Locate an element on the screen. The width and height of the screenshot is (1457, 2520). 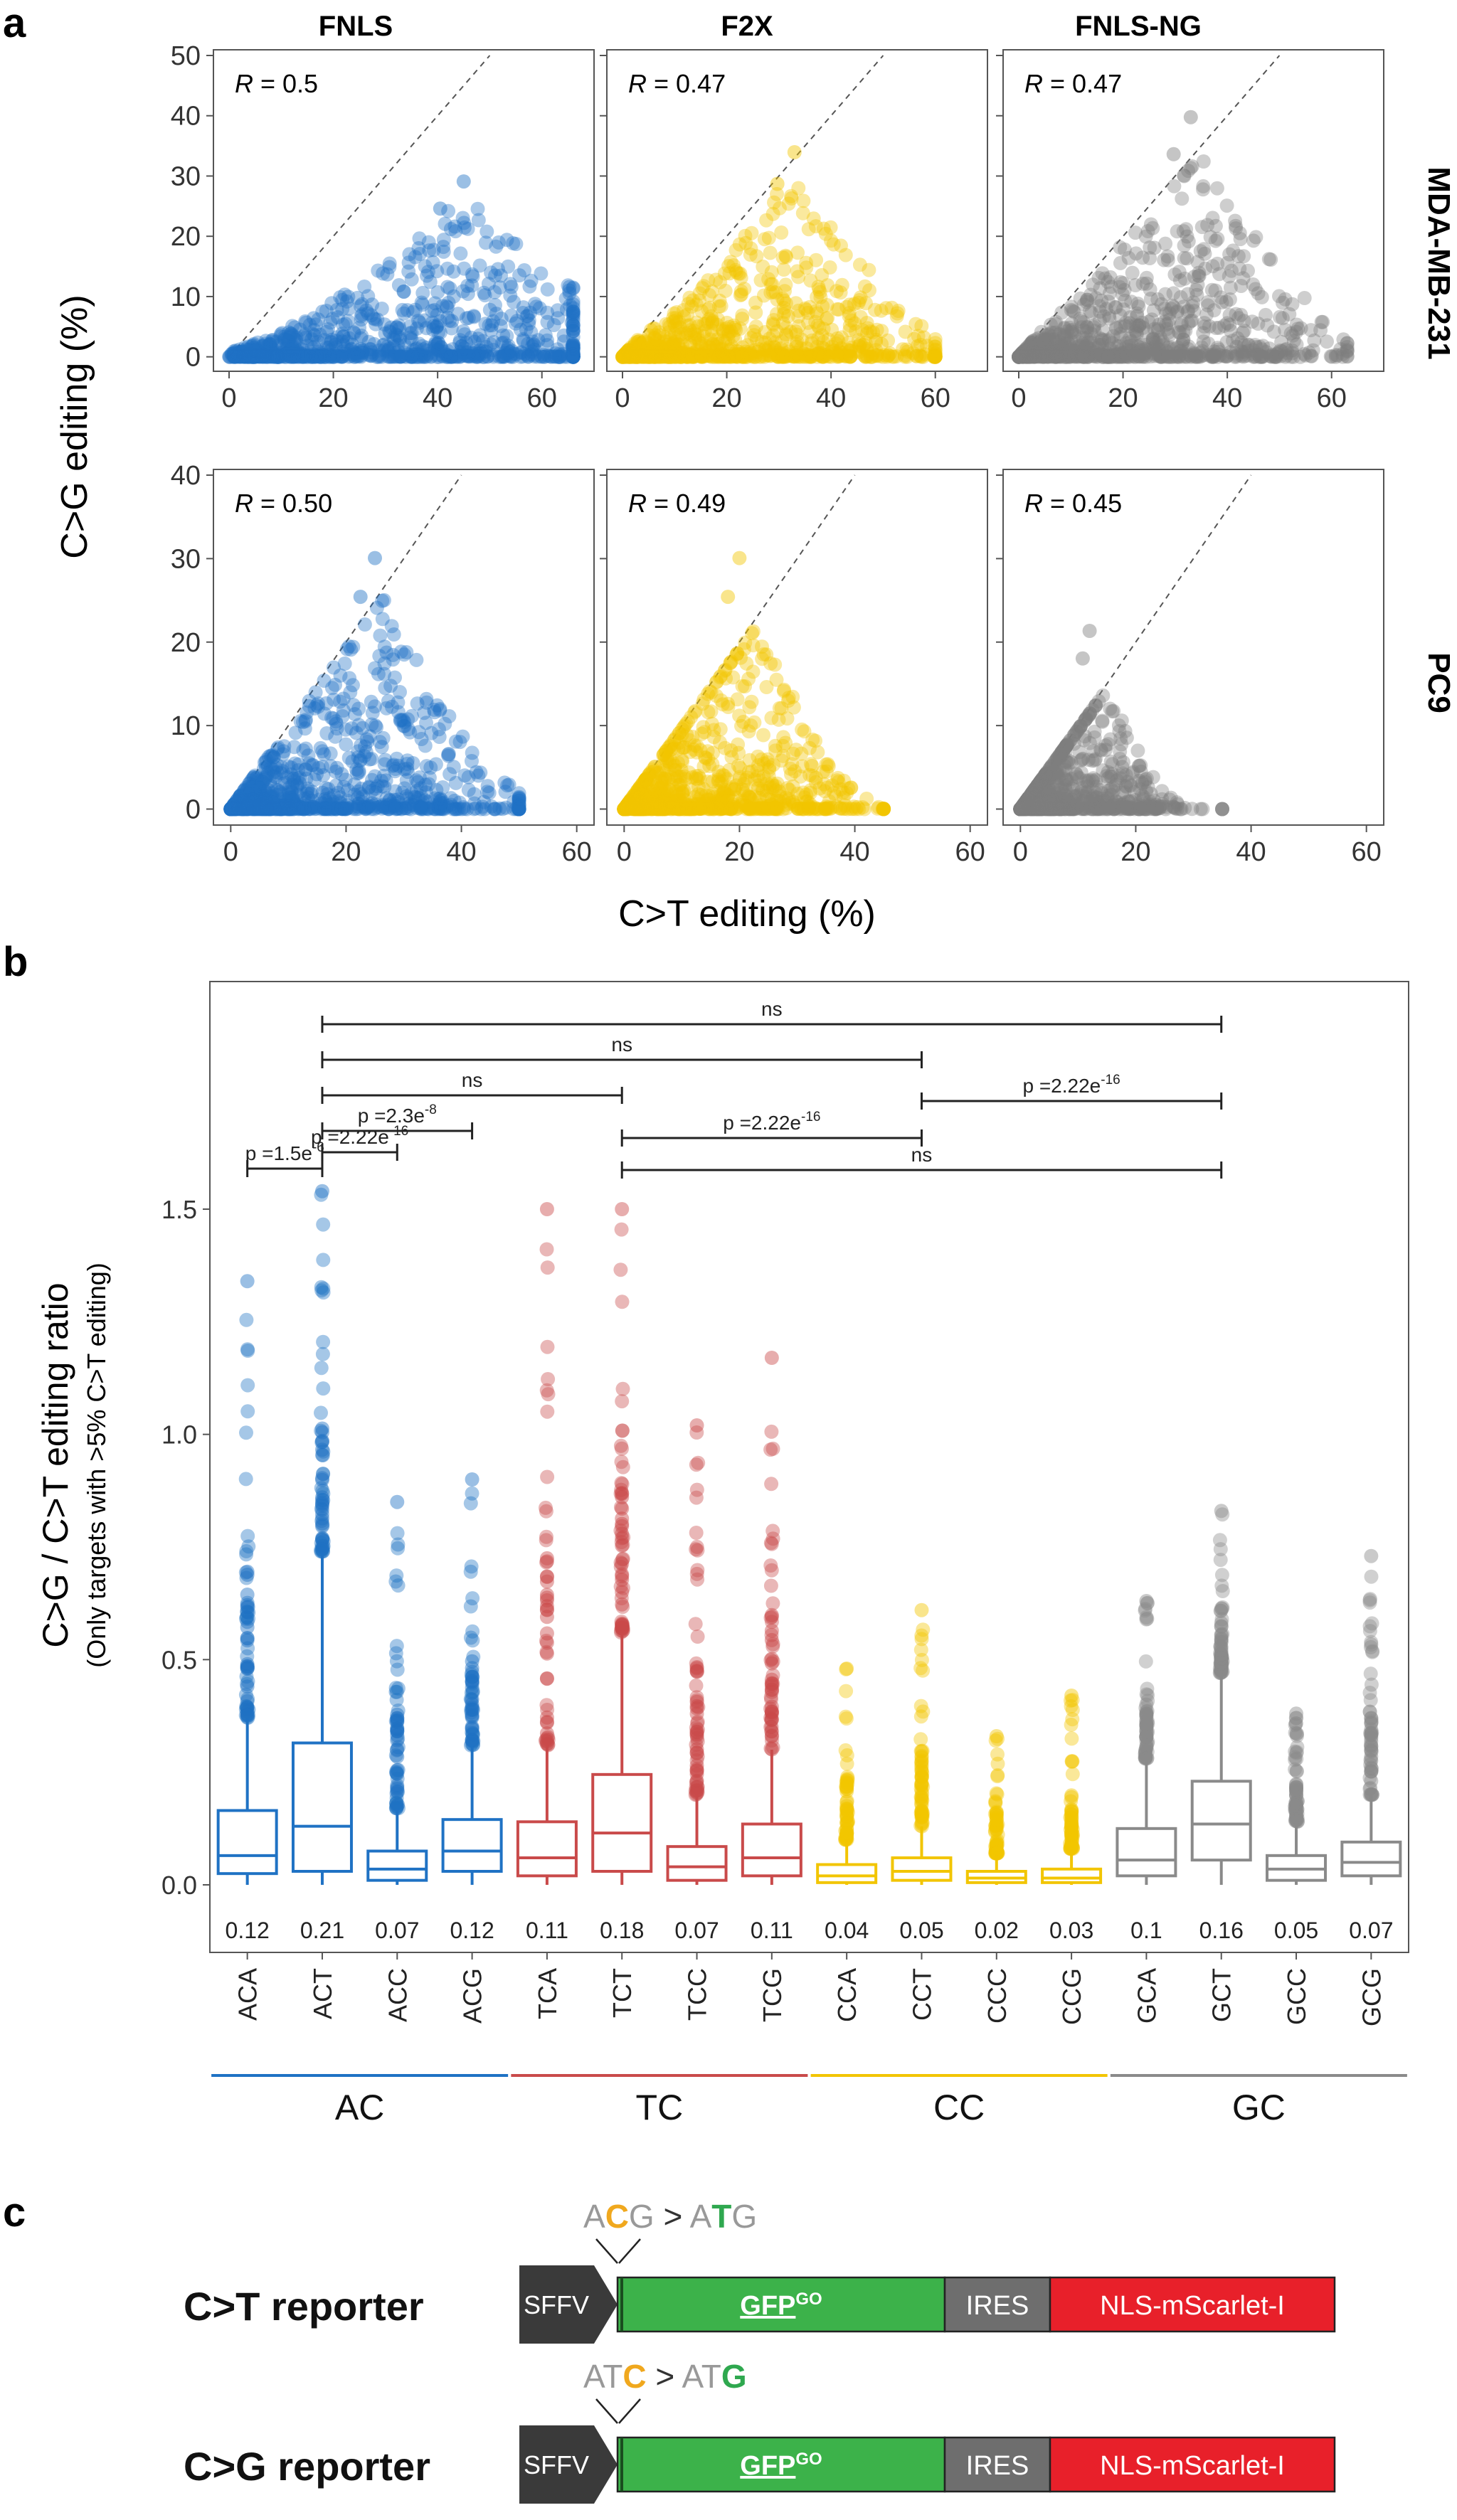
r-value: = 0.5 is located at coordinates (289, 83).